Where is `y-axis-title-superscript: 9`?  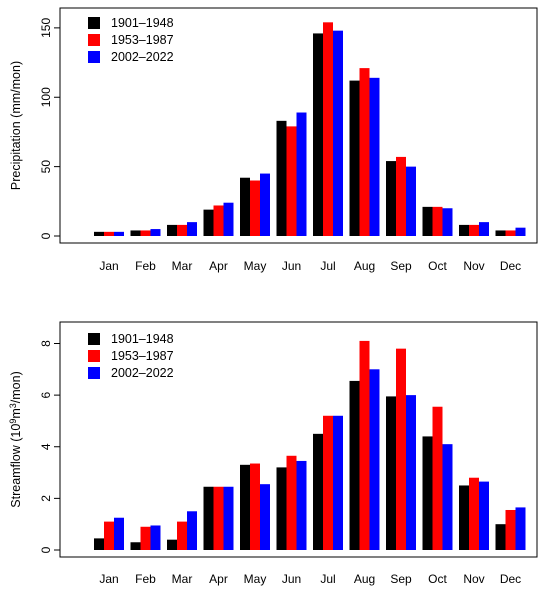 y-axis-title-superscript: 9 is located at coordinates (13, 421).